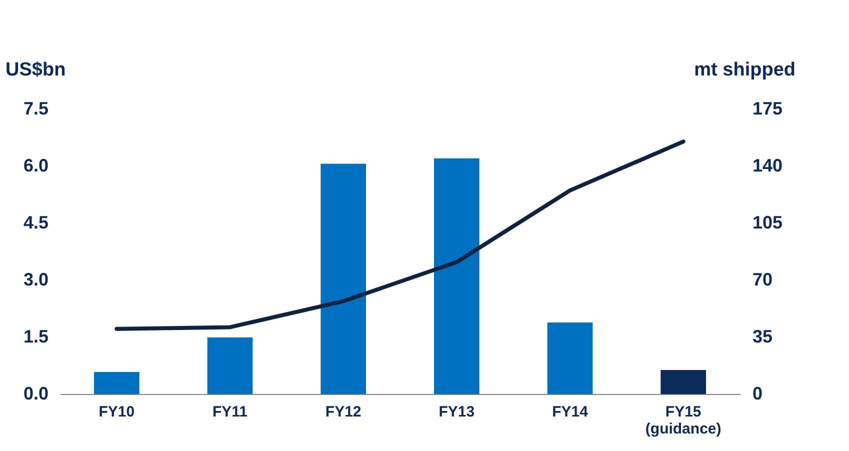 This screenshot has height=451, width=849. What do you see at coordinates (35, 336) in the screenshot?
I see `y-tick-label: 1.5` at bounding box center [35, 336].